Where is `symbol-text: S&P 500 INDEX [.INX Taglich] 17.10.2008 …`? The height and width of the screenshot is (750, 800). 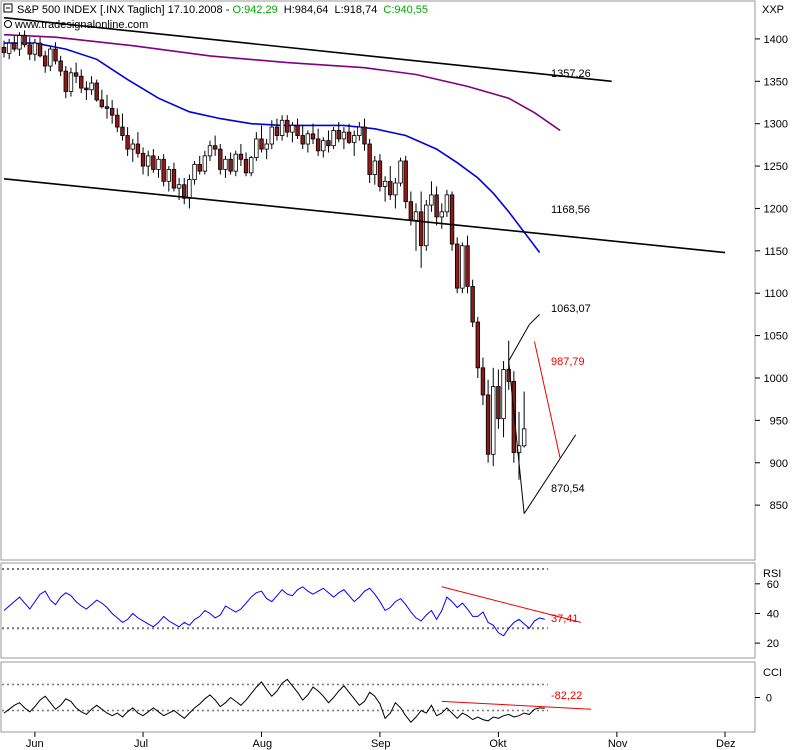 symbol-text: S&P 500 INDEX [.INX Taglich] 17.10.2008 … is located at coordinates (123, 10).